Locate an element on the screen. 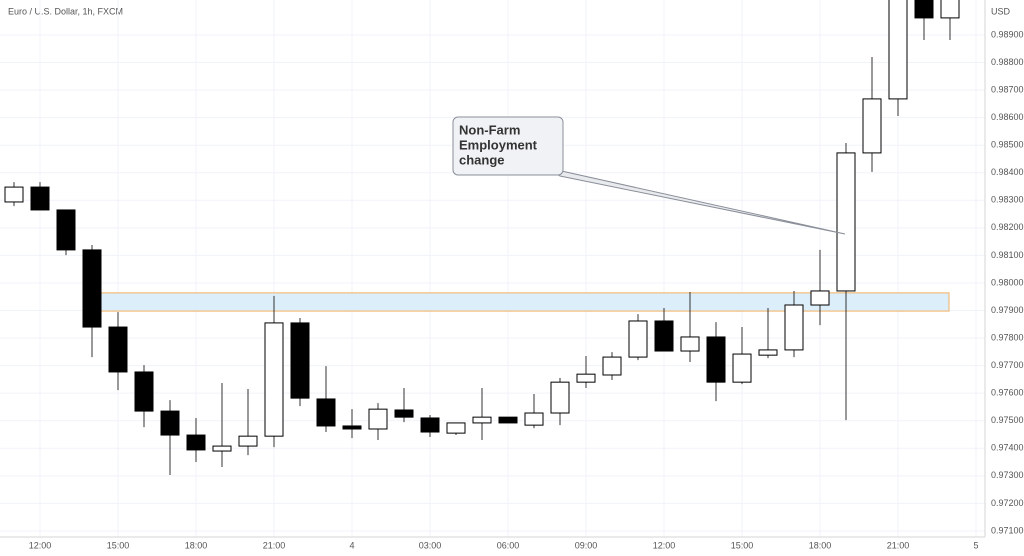 This screenshot has height=556, width=1024. y-tick-label: 0.97700 is located at coordinates (1007, 365).